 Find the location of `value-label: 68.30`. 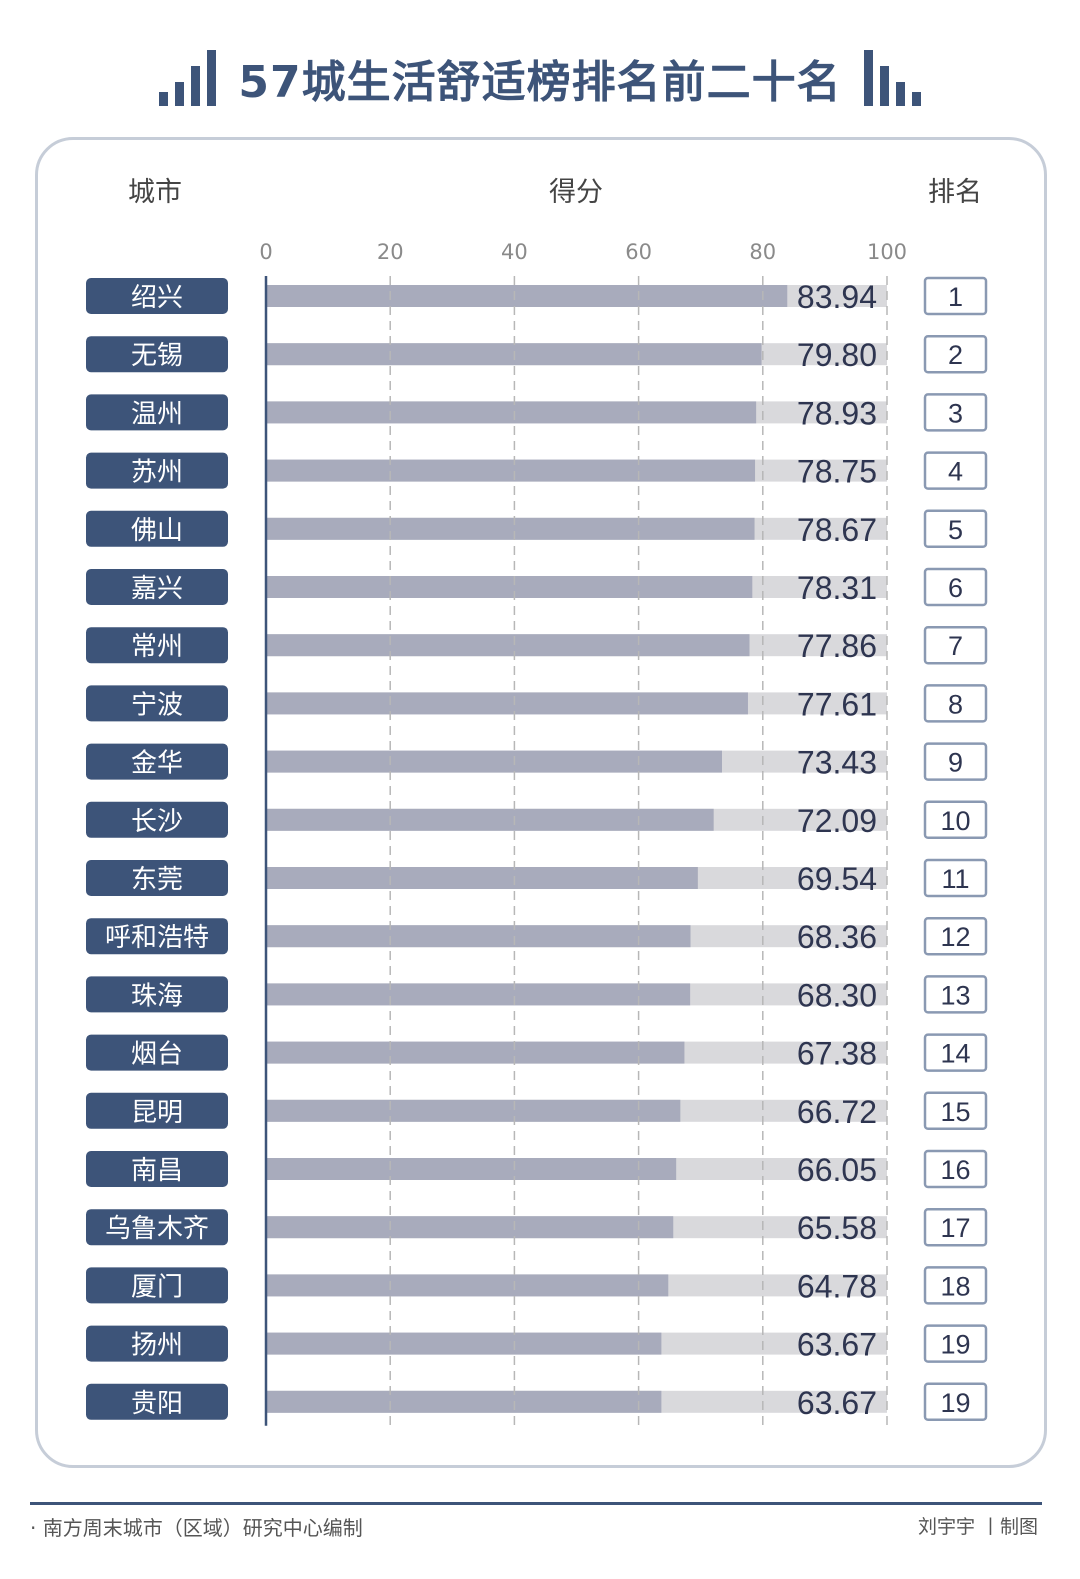

value-label: 68.30 is located at coordinates (837, 995).